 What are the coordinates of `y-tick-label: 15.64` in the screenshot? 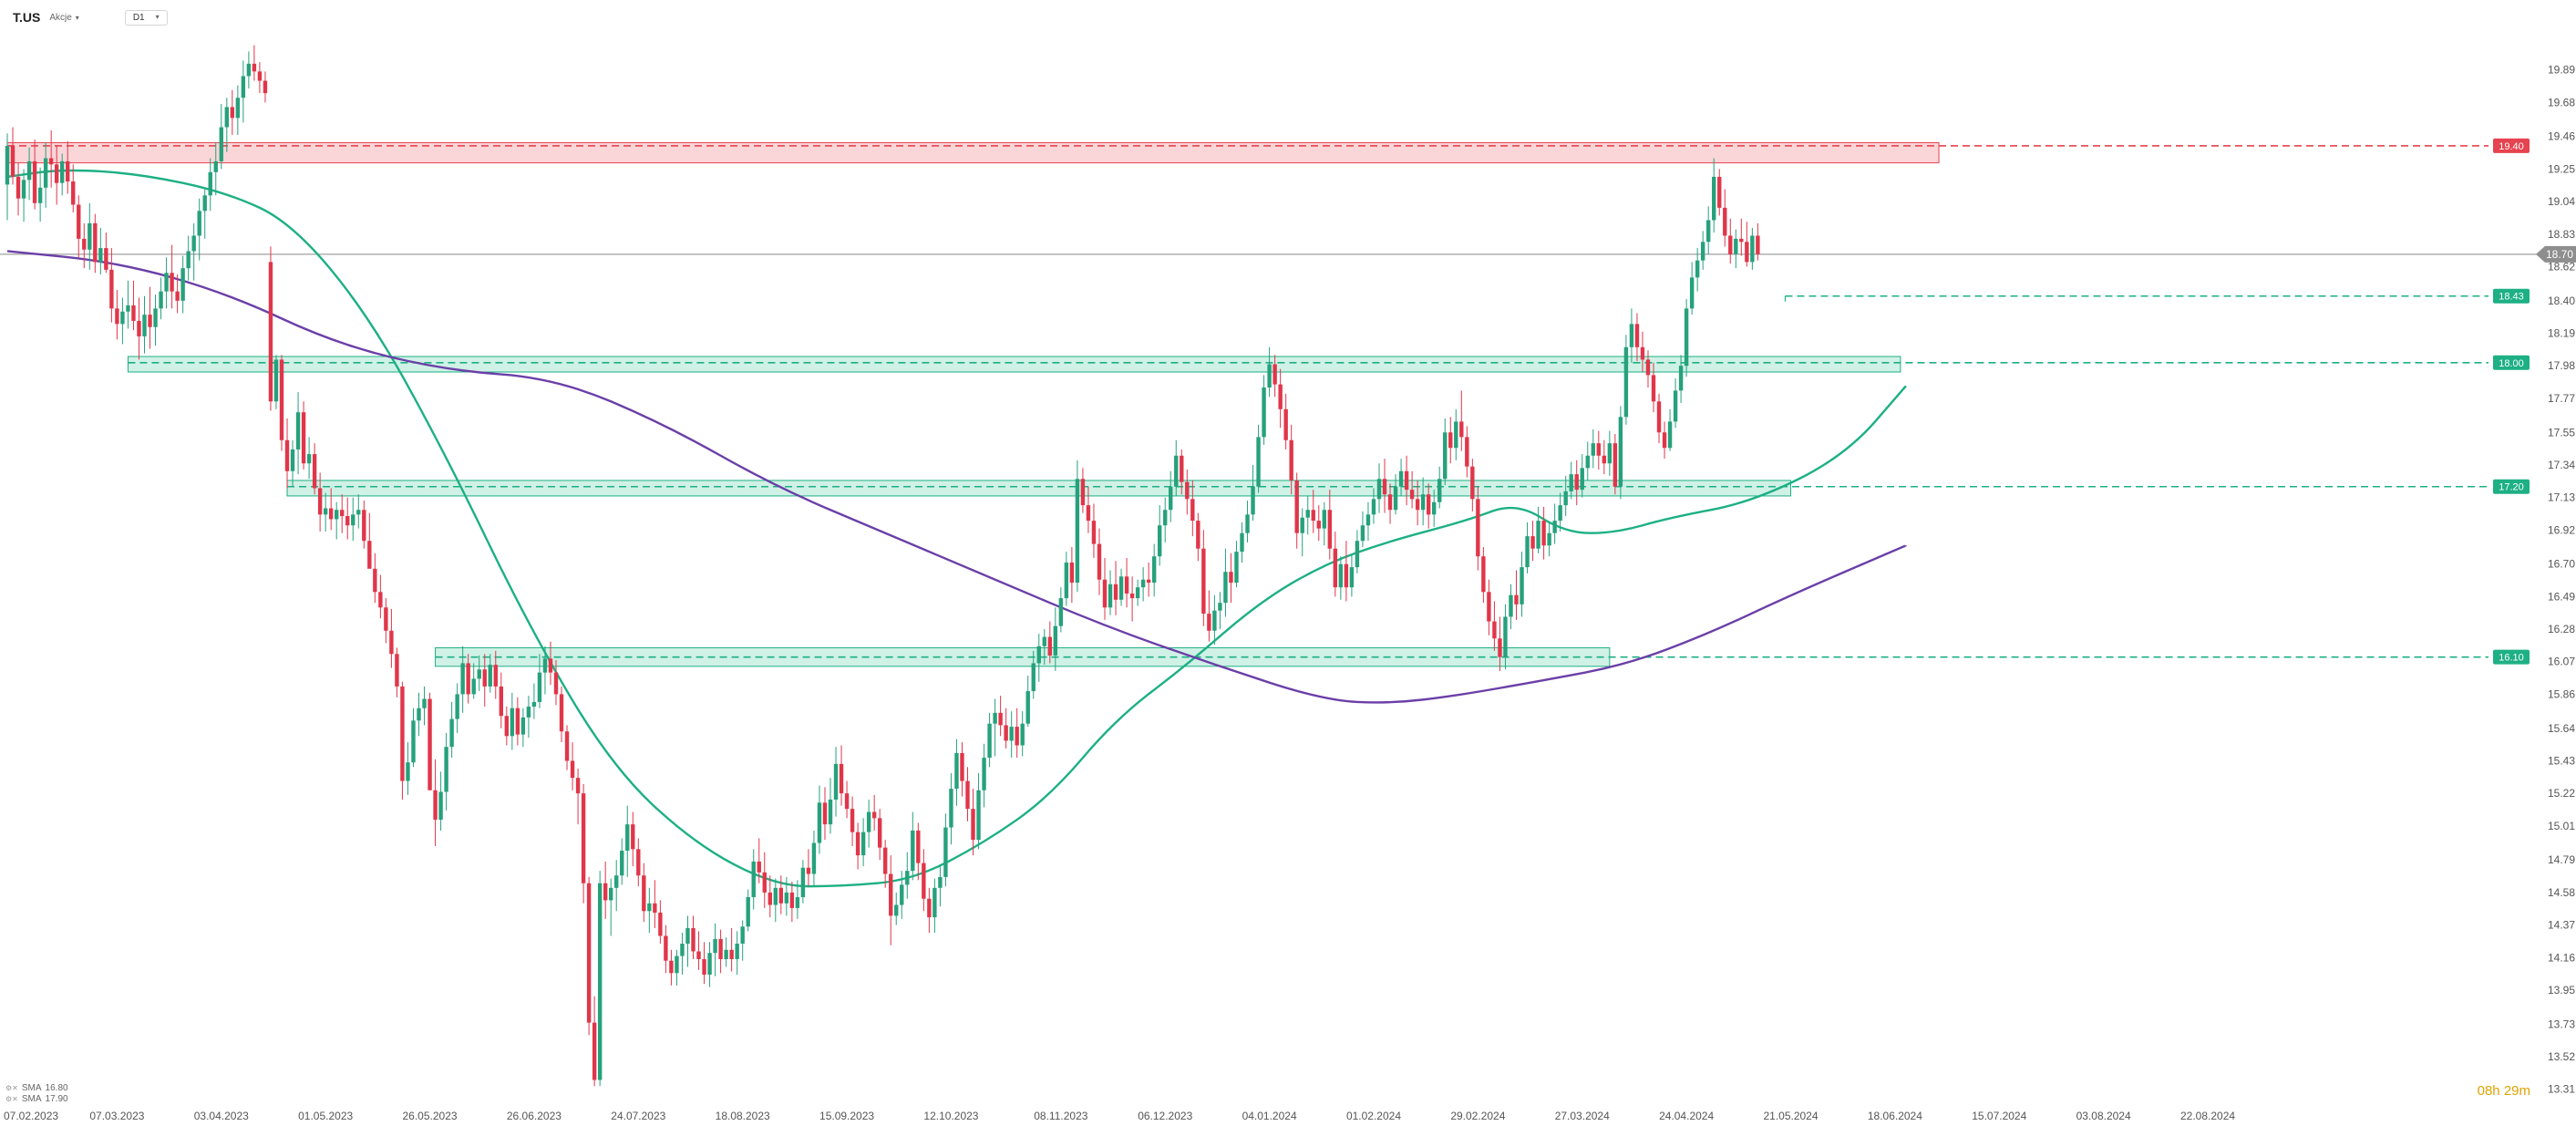 It's located at (2561, 729).